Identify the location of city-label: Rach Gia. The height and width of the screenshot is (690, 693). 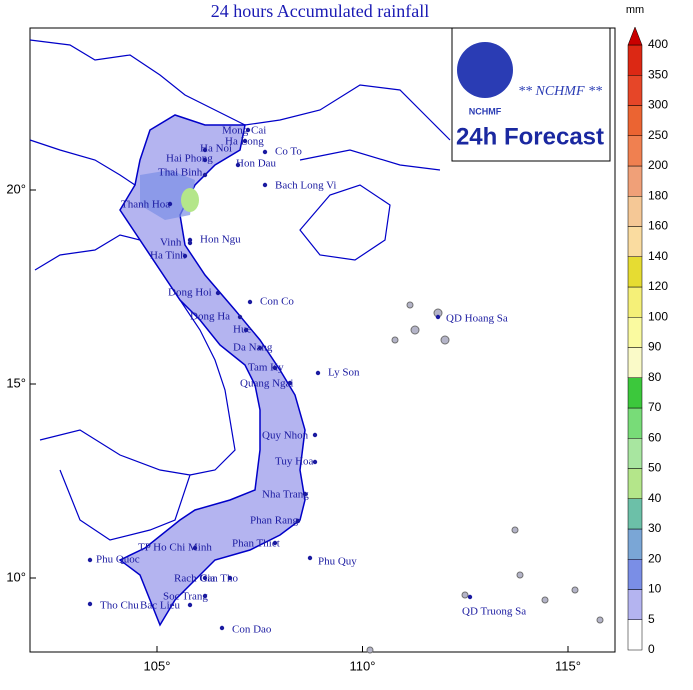
(194, 579).